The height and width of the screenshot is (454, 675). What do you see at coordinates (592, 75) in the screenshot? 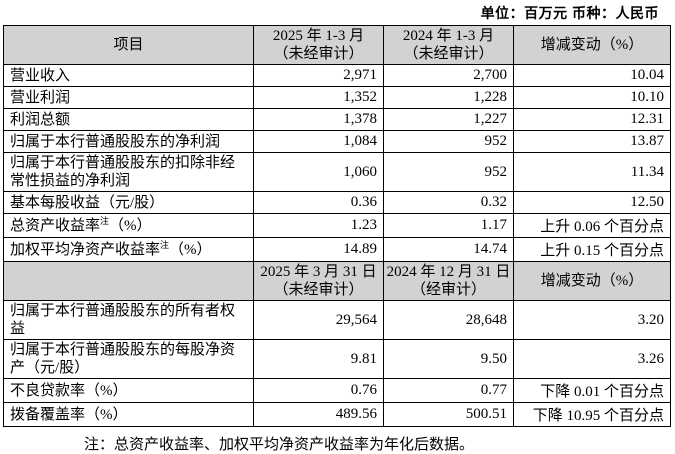
I see `cell-change: 10.04` at bounding box center [592, 75].